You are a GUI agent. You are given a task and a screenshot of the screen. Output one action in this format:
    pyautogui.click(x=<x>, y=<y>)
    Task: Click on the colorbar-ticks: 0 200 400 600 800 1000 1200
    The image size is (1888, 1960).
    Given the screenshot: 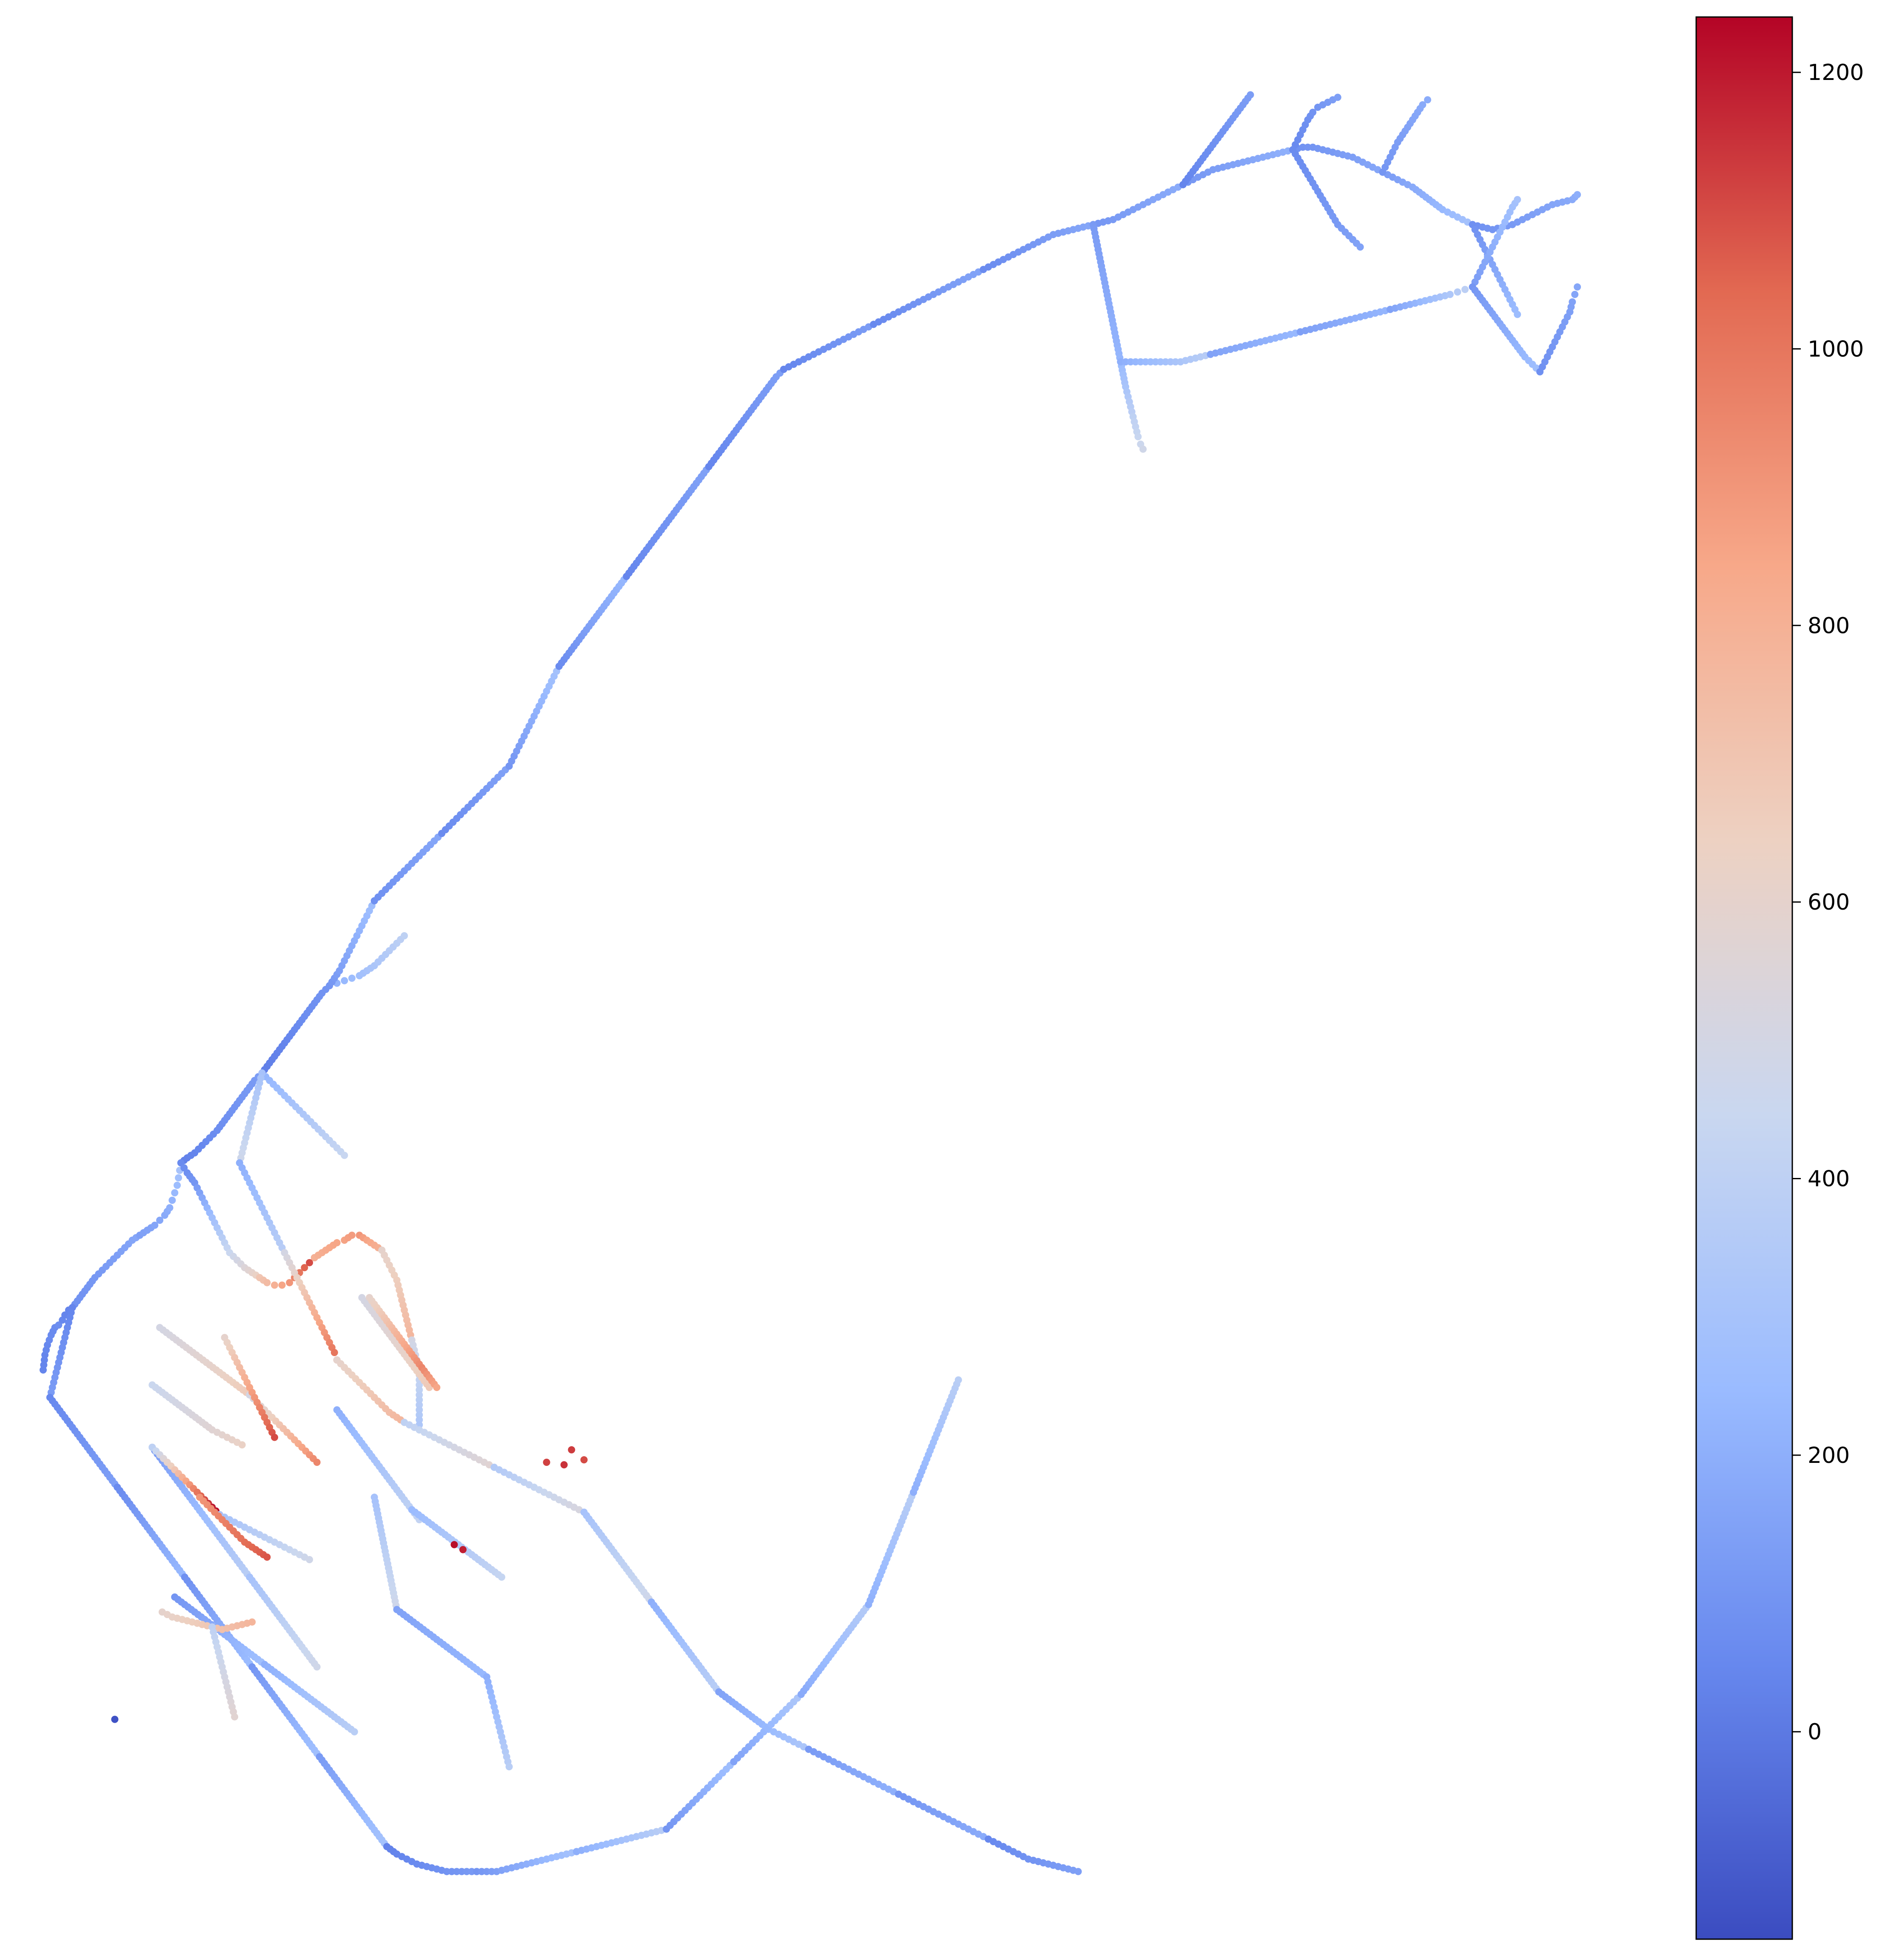 What is the action you would take?
    pyautogui.click(x=1828, y=902)
    